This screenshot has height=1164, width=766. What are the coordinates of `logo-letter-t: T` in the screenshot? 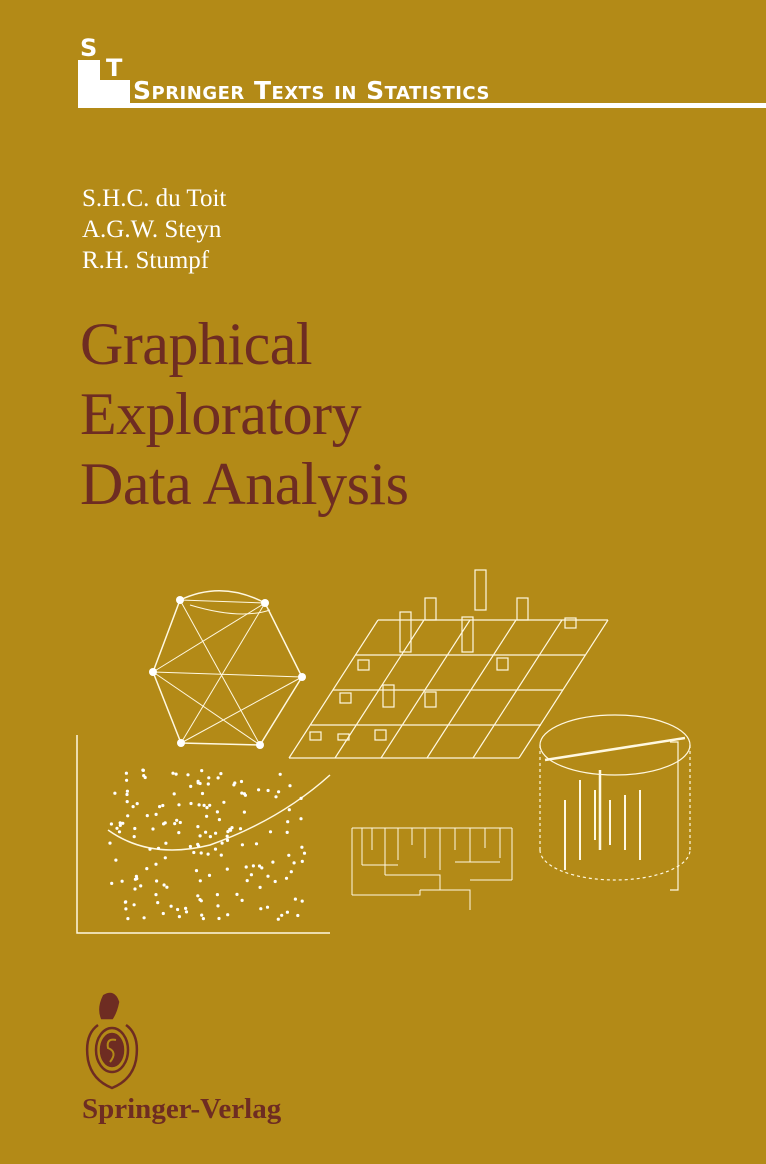 It's located at (114, 68).